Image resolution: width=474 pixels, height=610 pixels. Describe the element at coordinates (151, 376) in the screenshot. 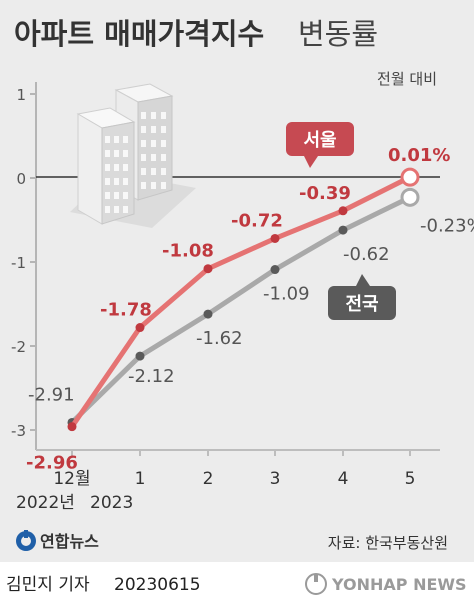

I see `data-label-national: -2.12` at that location.